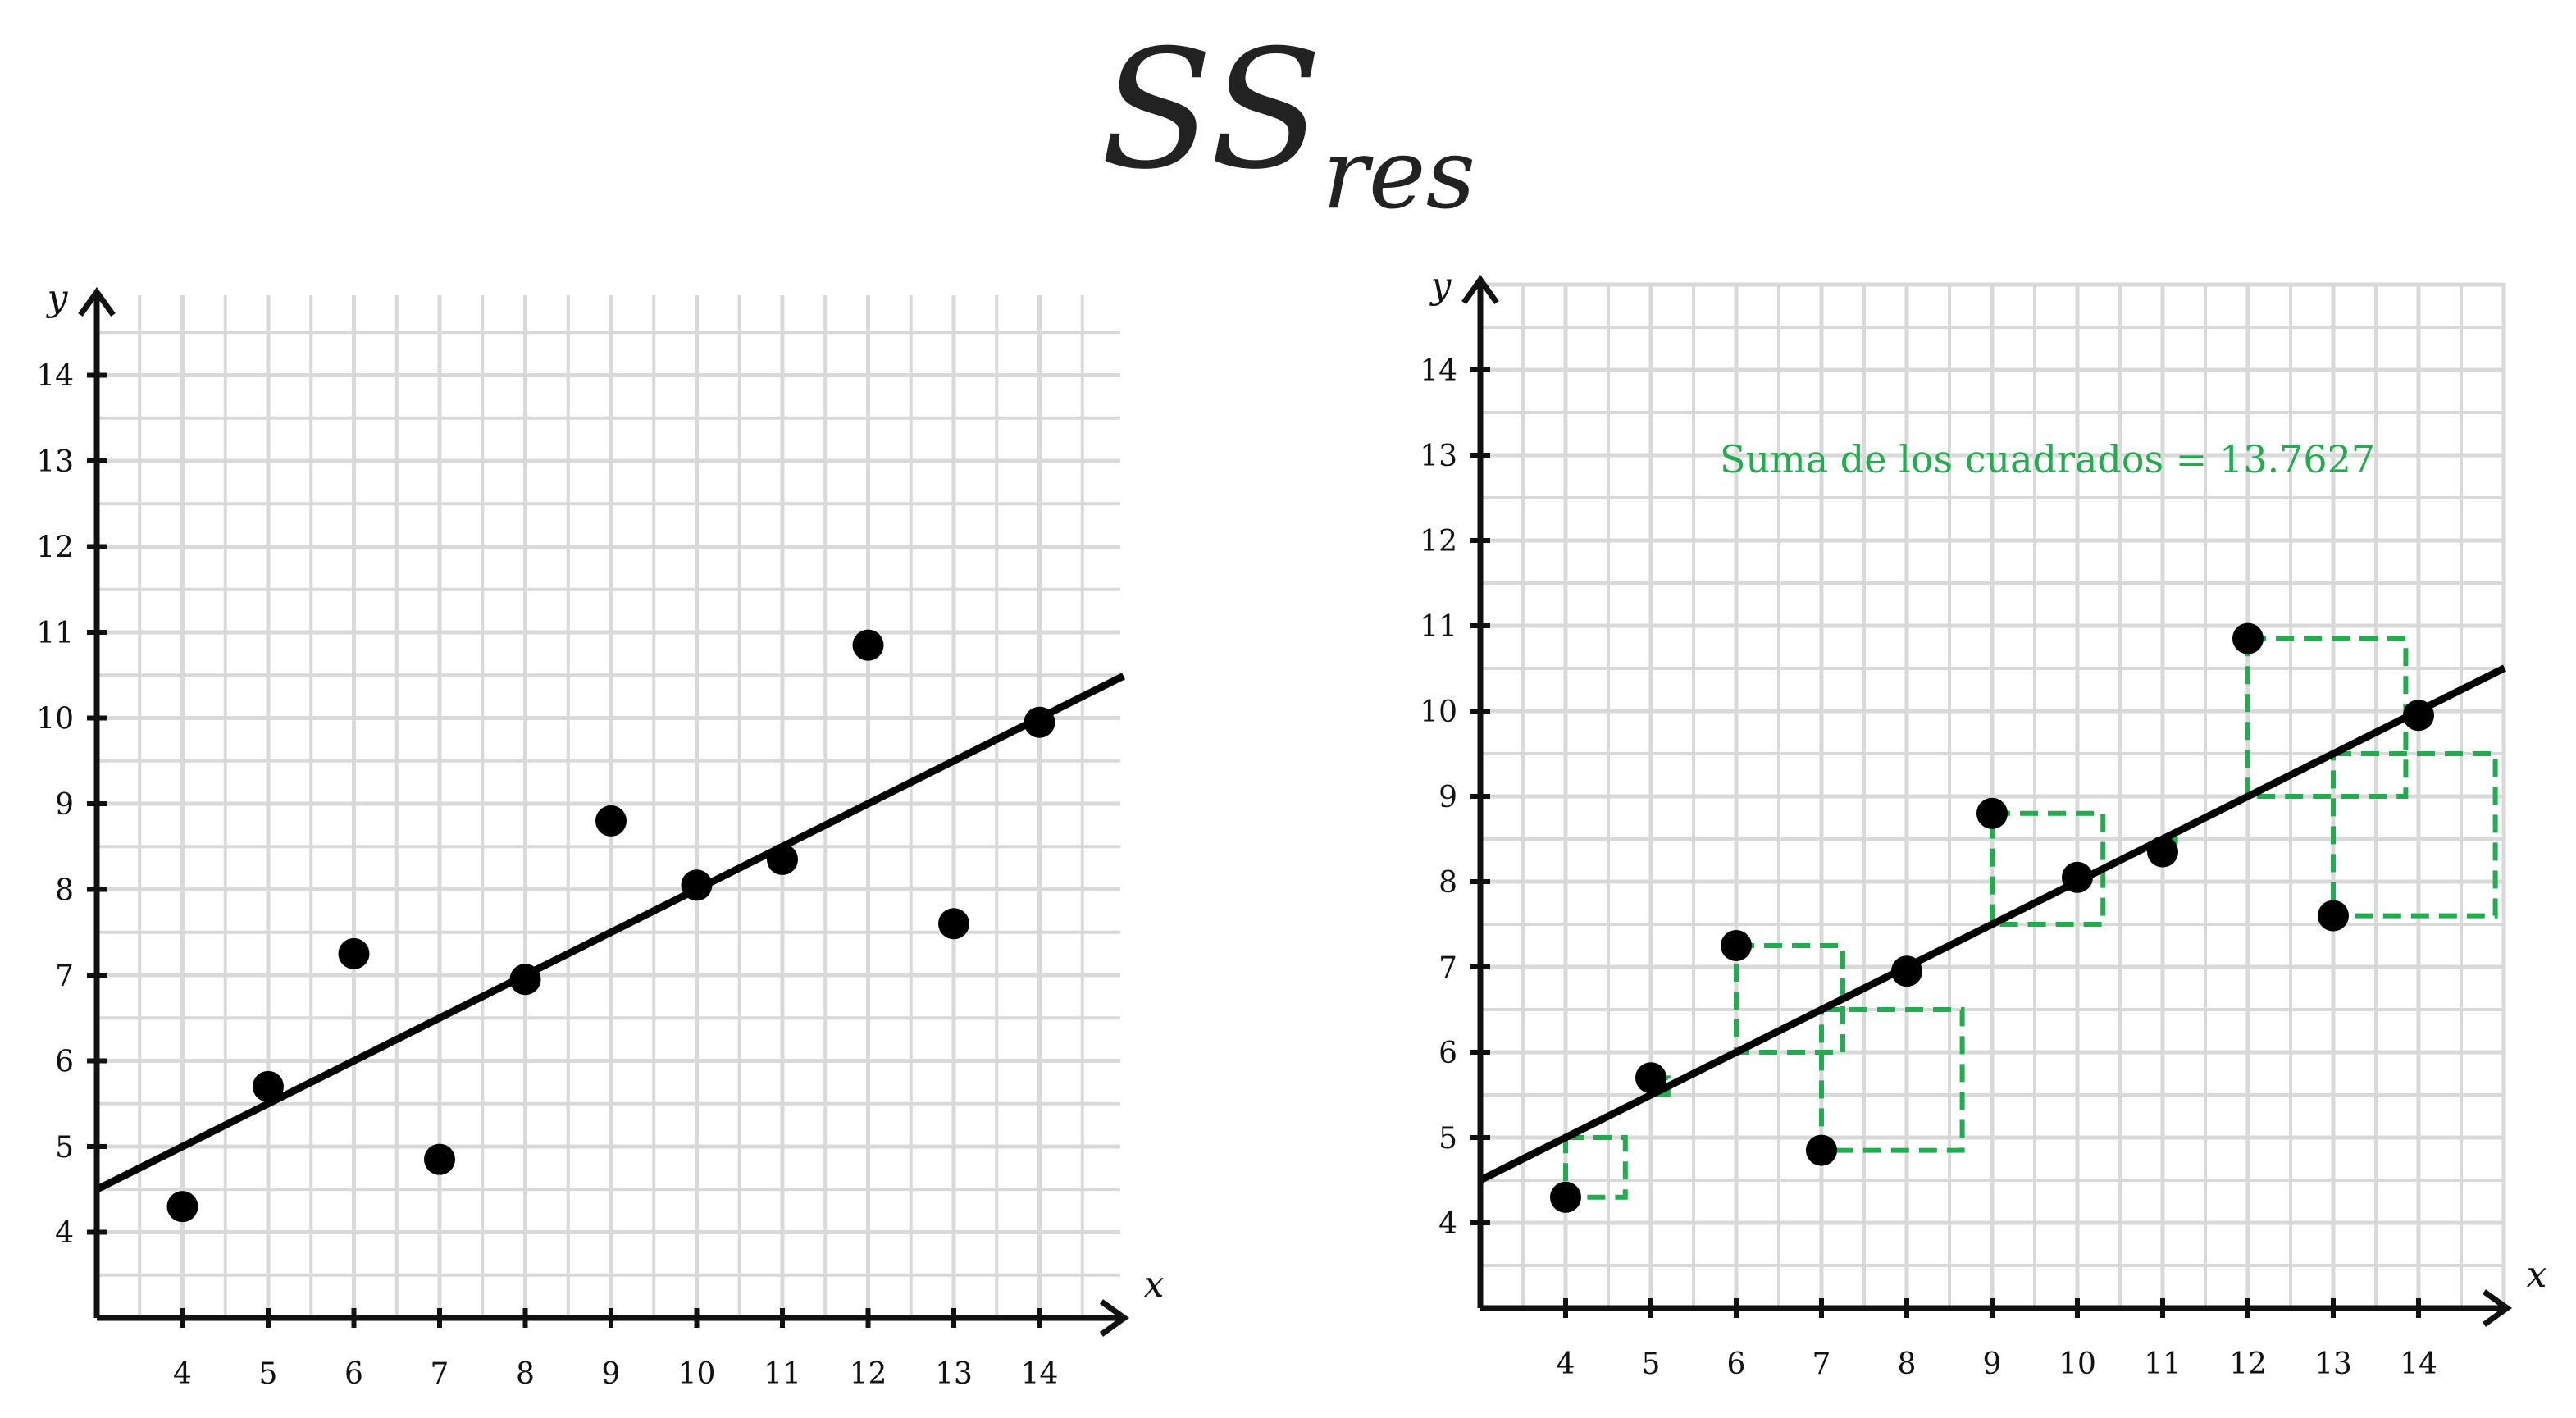 Image resolution: width=2576 pixels, height=1418 pixels. I want to click on title-main-text: SS, so click(1211, 110).